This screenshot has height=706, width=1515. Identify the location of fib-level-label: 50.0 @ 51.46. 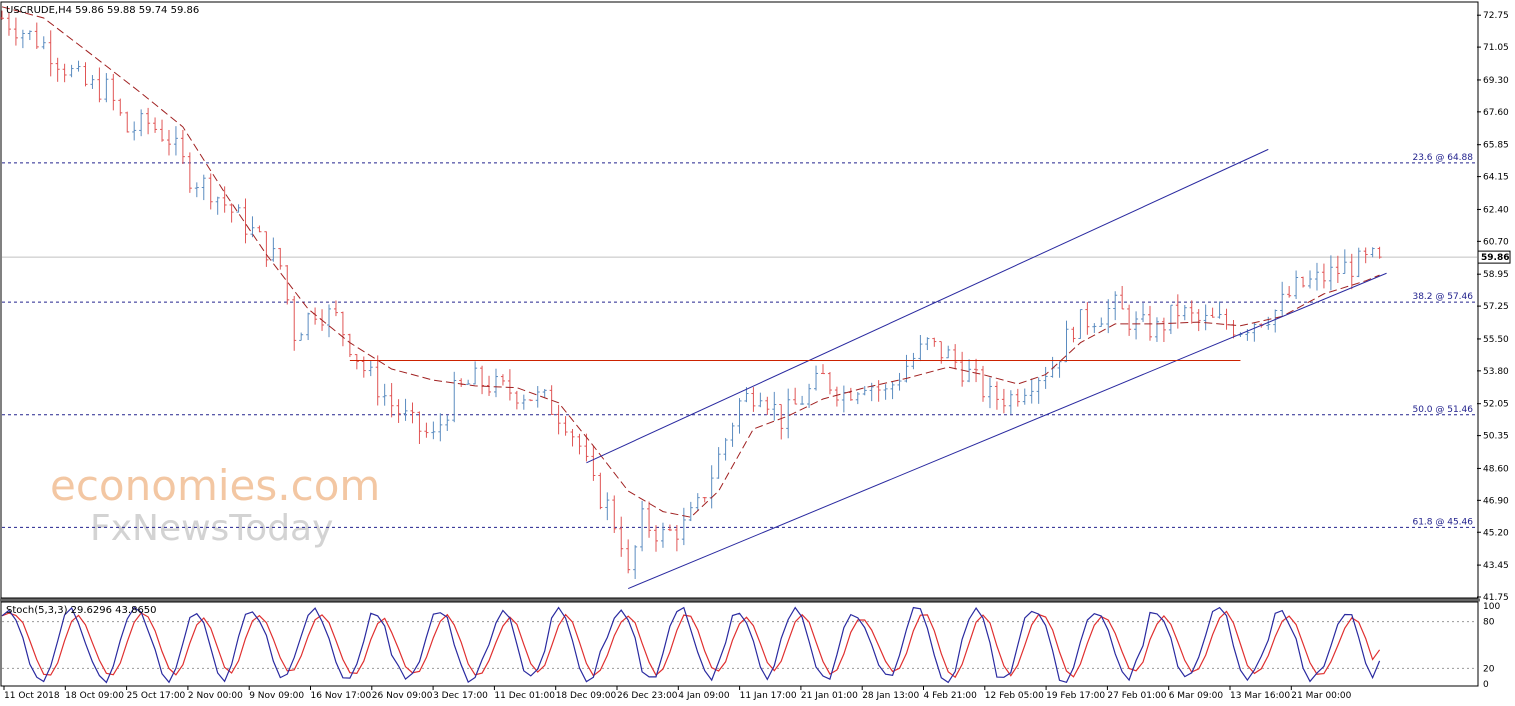
(1442, 410).